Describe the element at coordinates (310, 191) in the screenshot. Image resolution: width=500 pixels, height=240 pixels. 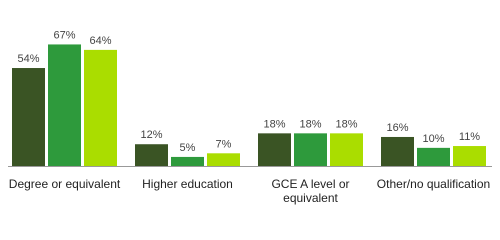
I see `x-tick-label: GCE A level or equivalent` at that location.